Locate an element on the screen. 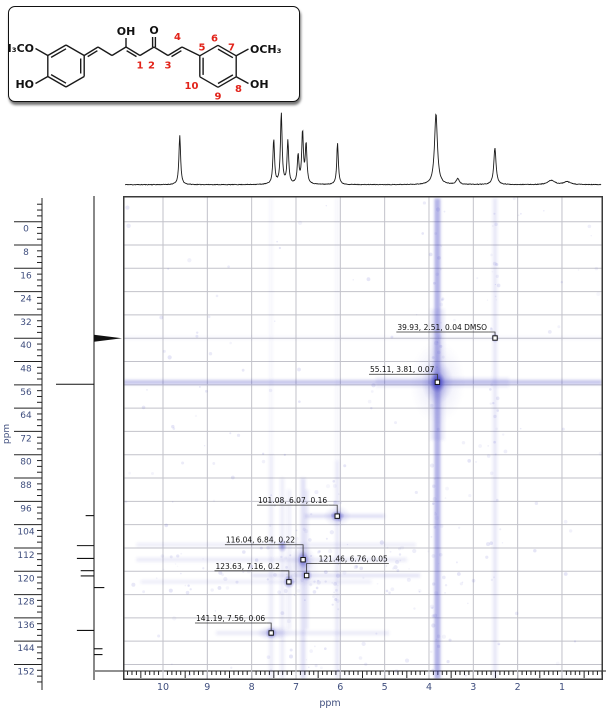 The height and width of the screenshot is (713, 608). cross-peak-label: 116.04, 6.84, 0.22 is located at coordinates (260, 540).